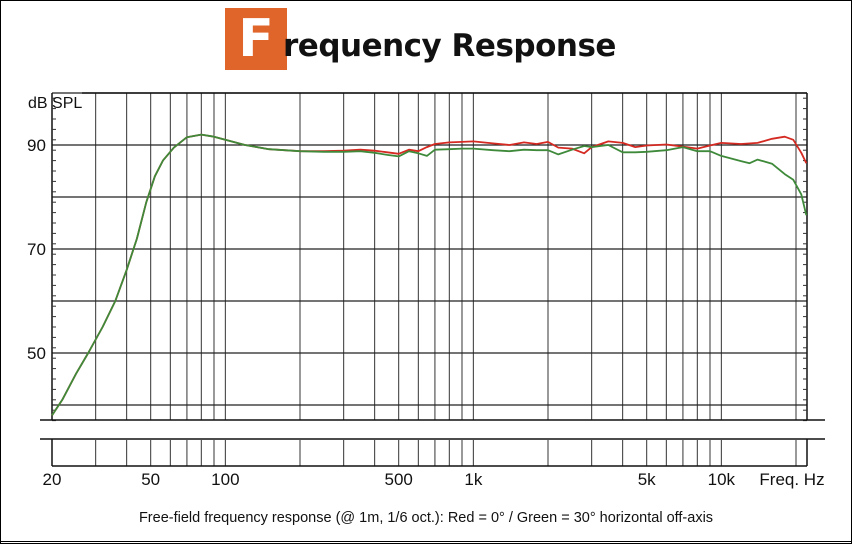 This screenshot has width=852, height=544. Describe the element at coordinates (36, 249) in the screenshot. I see `y-tick-label: 70` at that location.